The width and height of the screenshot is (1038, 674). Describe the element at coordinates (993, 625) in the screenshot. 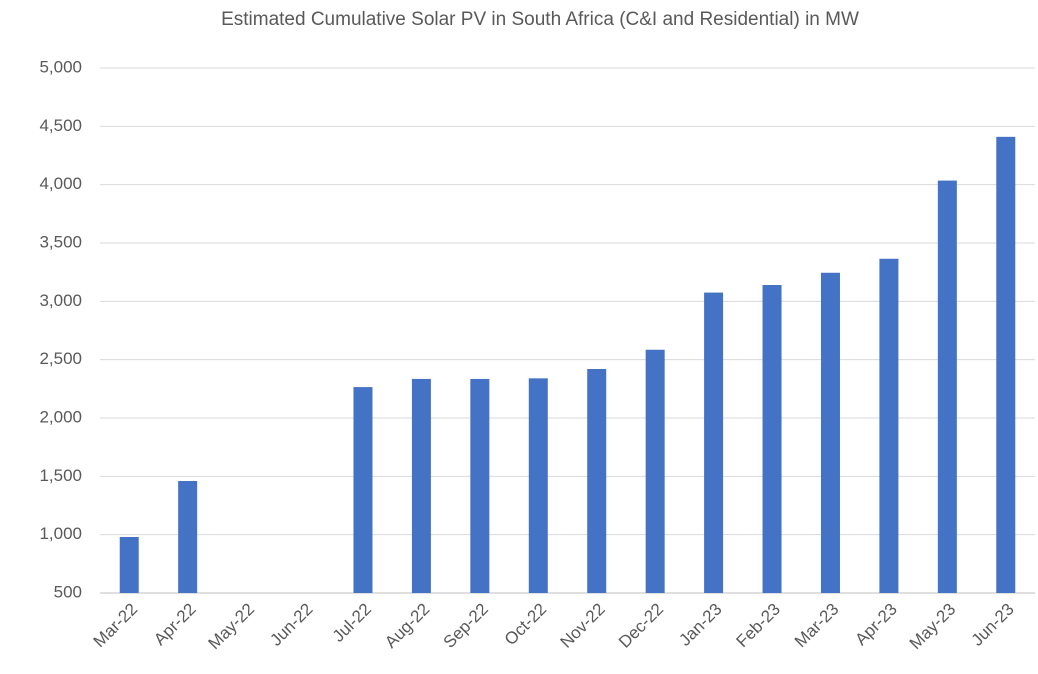

I see `x-tick-label: Jun-23` at that location.